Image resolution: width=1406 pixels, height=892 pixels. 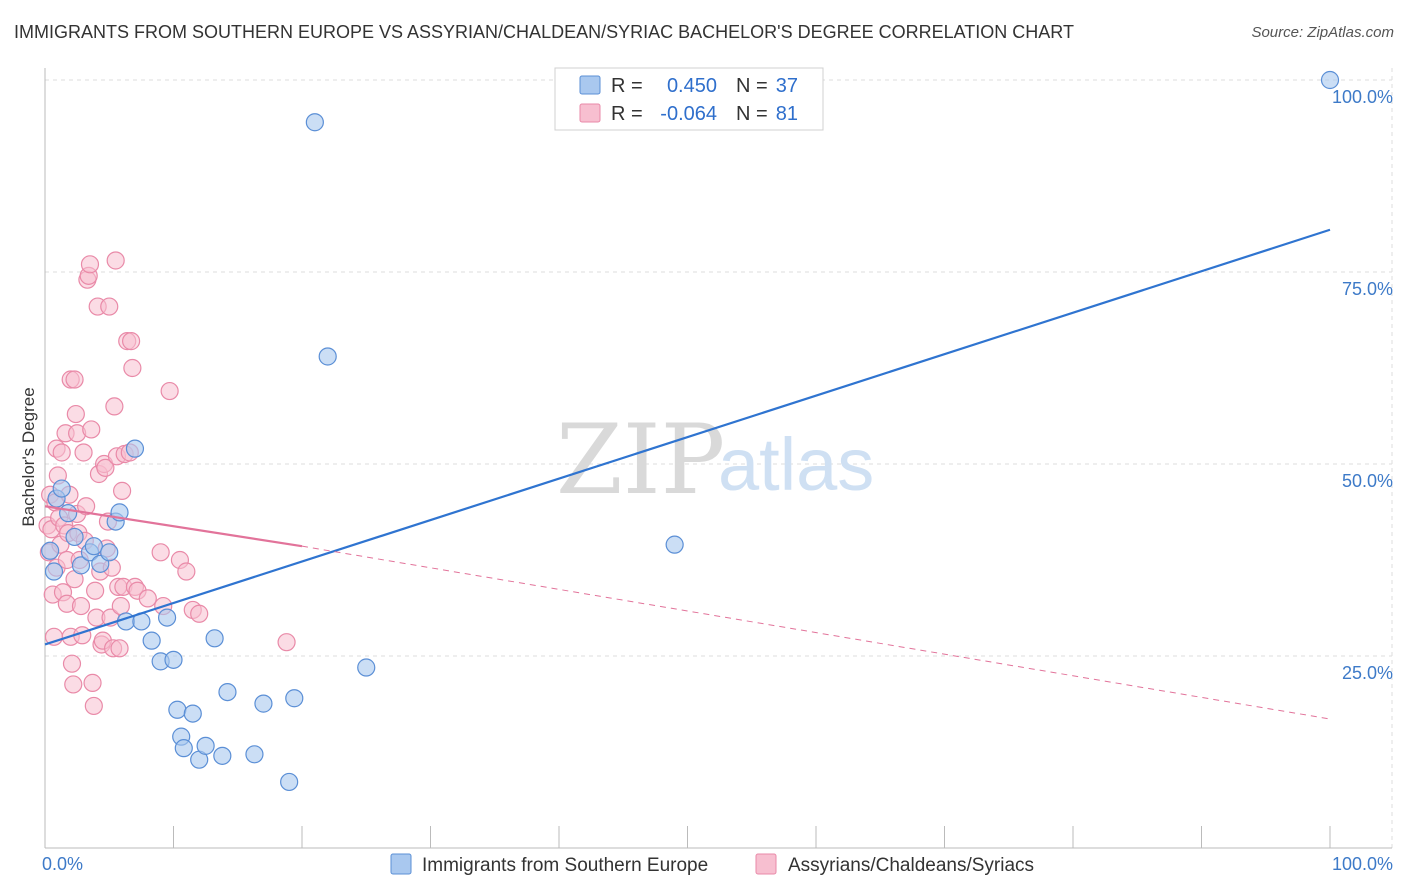 I want to click on legend-pink-swatch, so click(x=590, y=113).